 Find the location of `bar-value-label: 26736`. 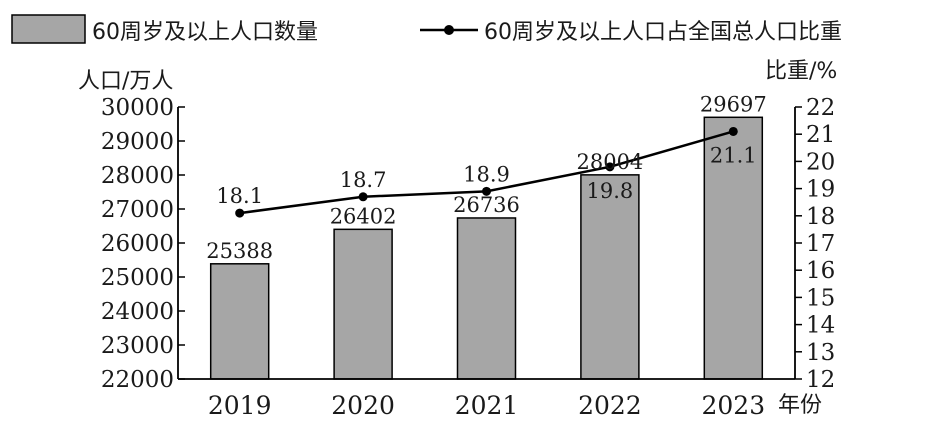

bar-value-label: 26736 is located at coordinates (486, 205).